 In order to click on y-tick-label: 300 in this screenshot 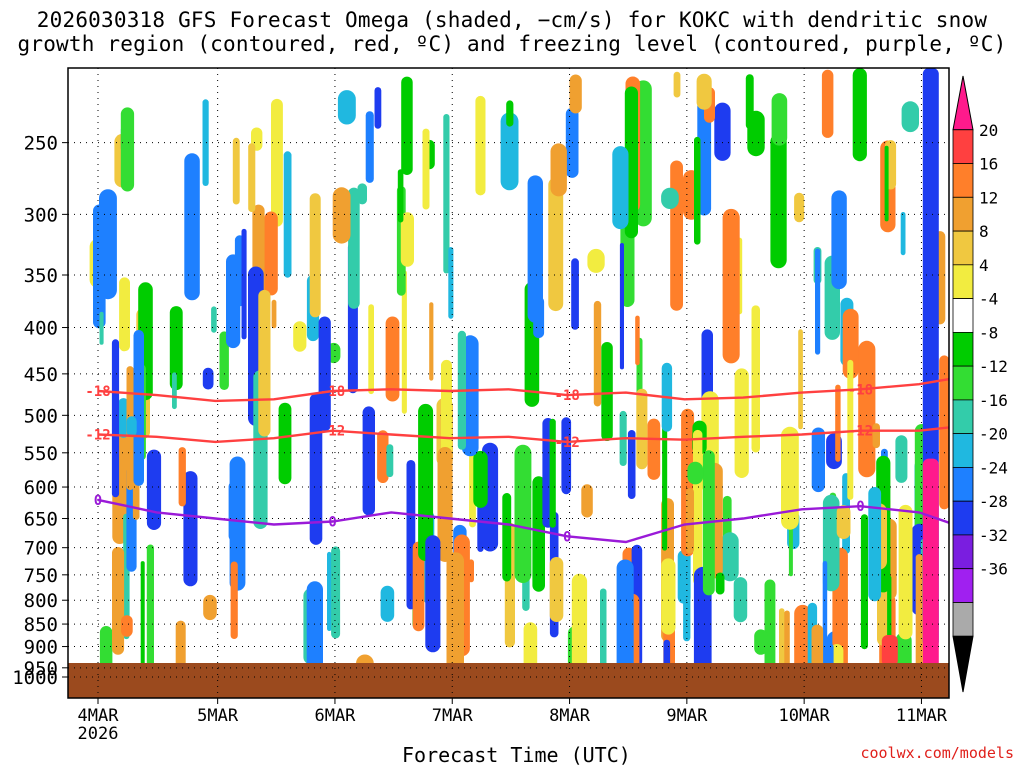, I will do `click(41, 215)`.